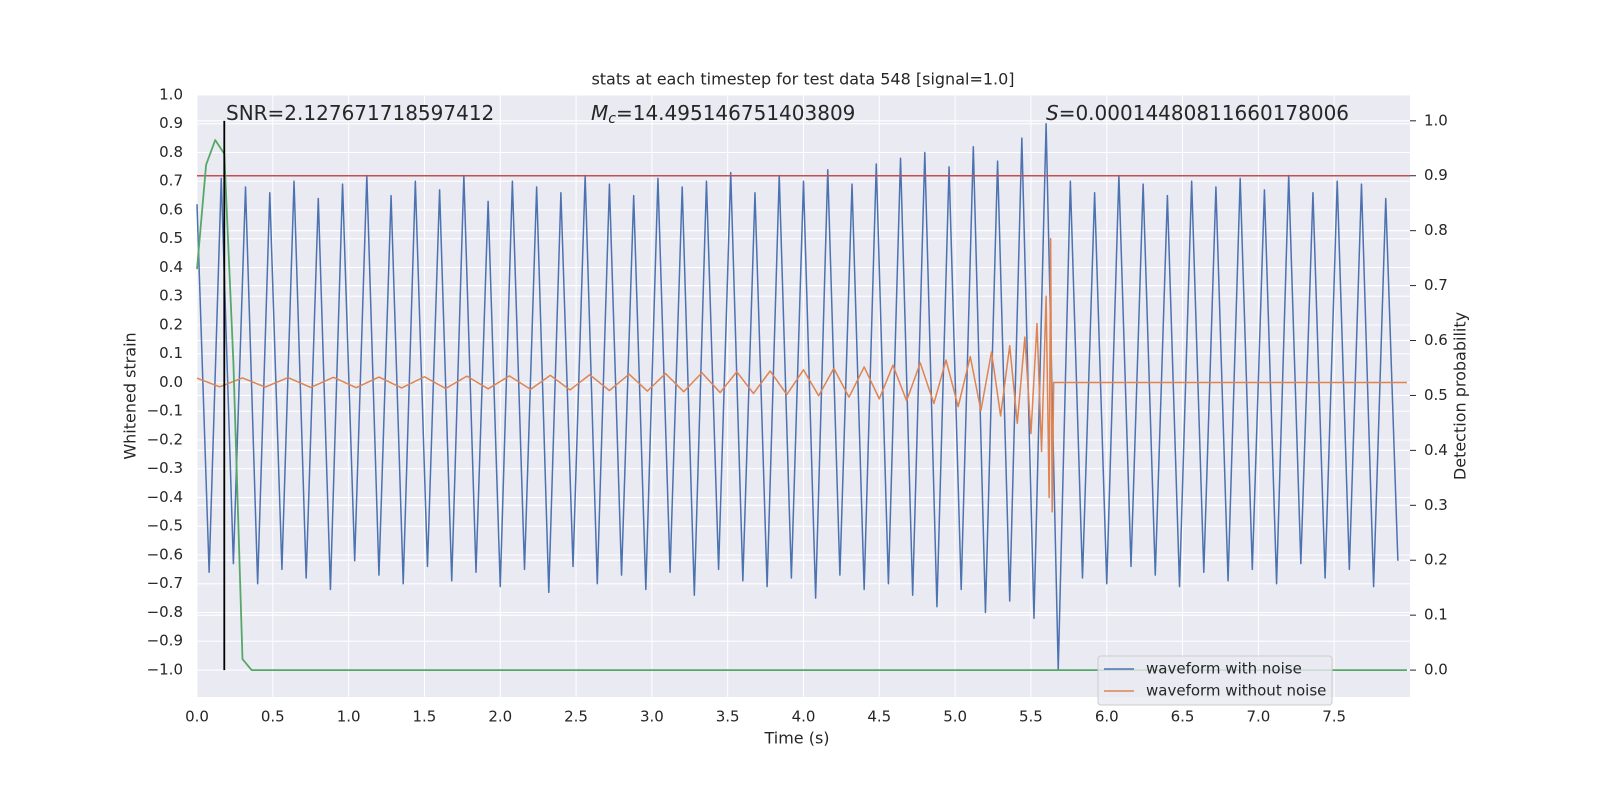  Describe the element at coordinates (171, 324) in the screenshot. I see `y-tick-label: 0.2` at that location.